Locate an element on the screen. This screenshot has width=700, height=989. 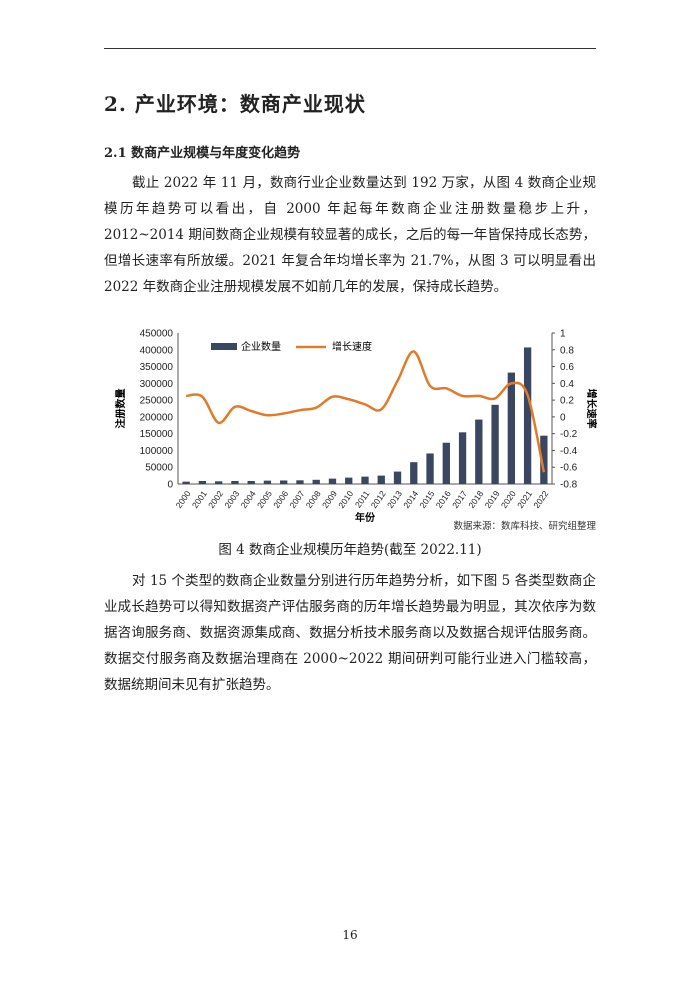
y-tick-label: 400000 is located at coordinates (157, 350).